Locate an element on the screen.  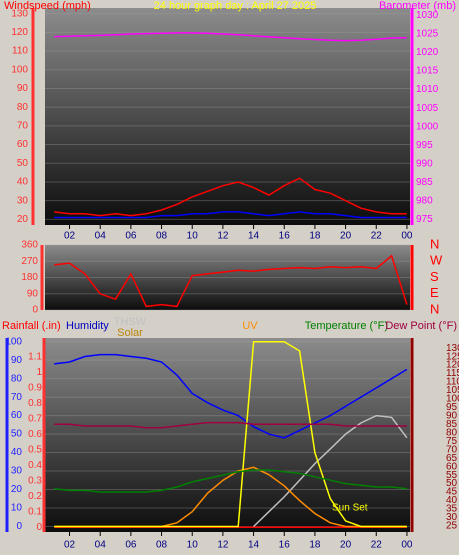
legend-entry: Temperature (°F) is located at coordinates (346, 326).